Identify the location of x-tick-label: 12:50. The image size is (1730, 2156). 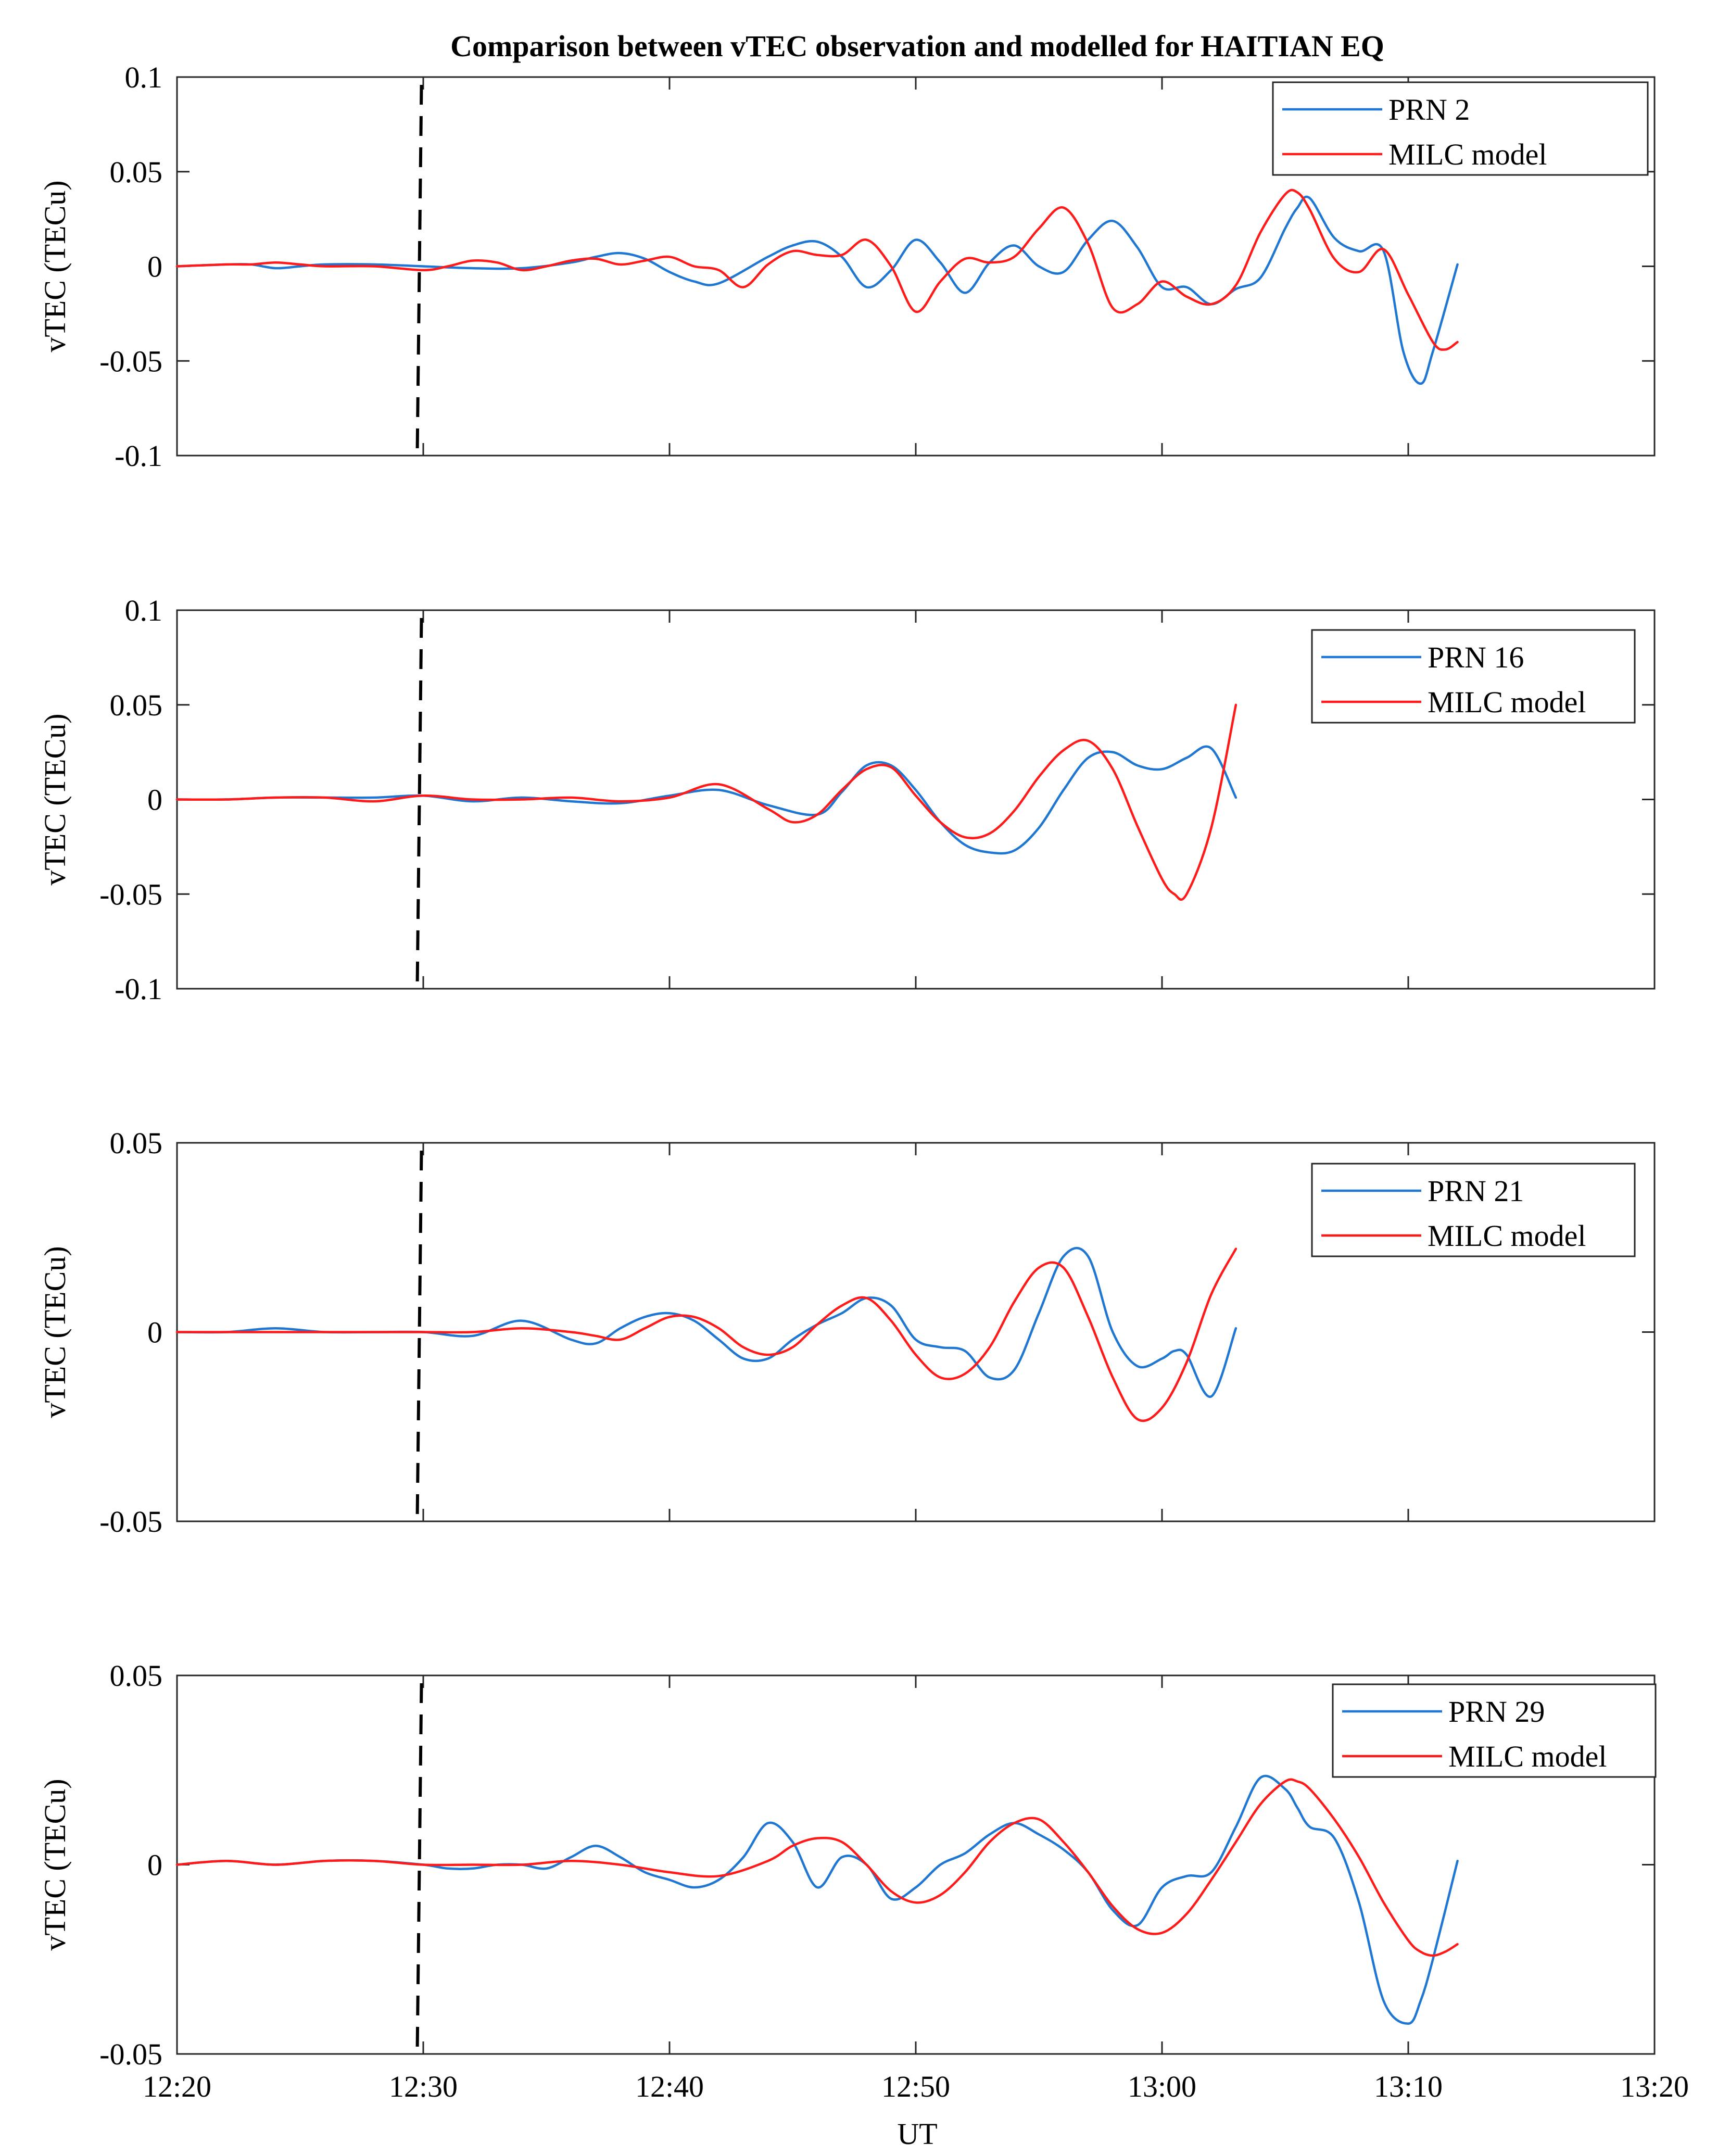
(915, 2086).